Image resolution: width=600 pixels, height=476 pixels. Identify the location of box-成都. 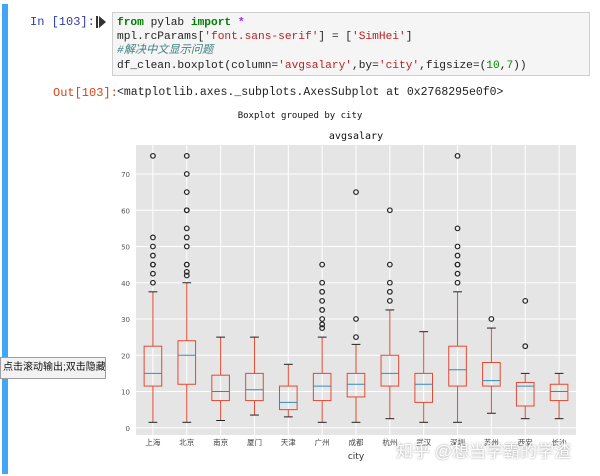
(356, 306).